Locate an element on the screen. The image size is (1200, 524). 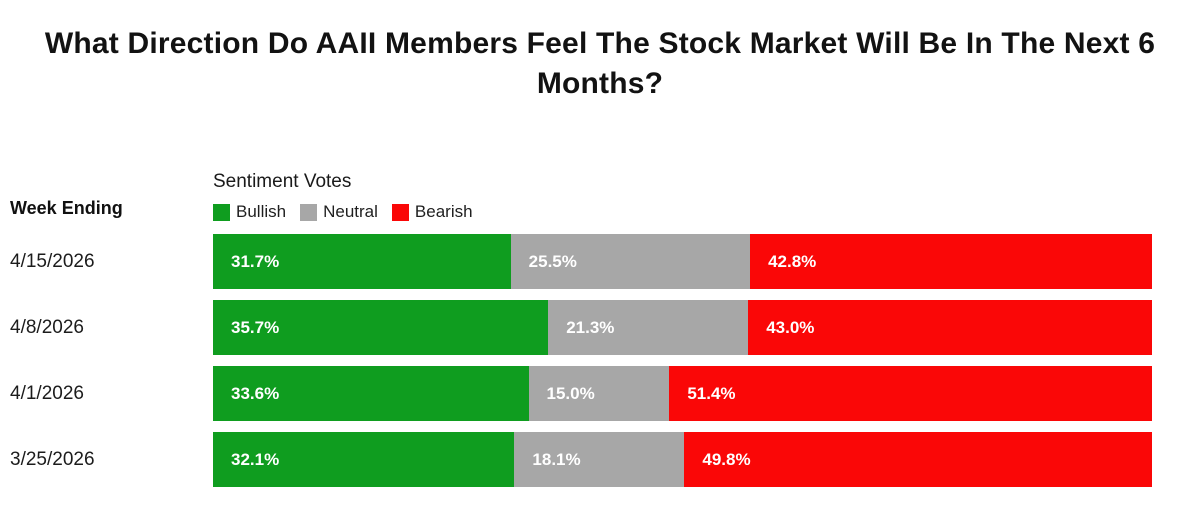
chart-row: 3/25/2026 32.1% 18.1% 49.8% is located at coordinates (600, 460).